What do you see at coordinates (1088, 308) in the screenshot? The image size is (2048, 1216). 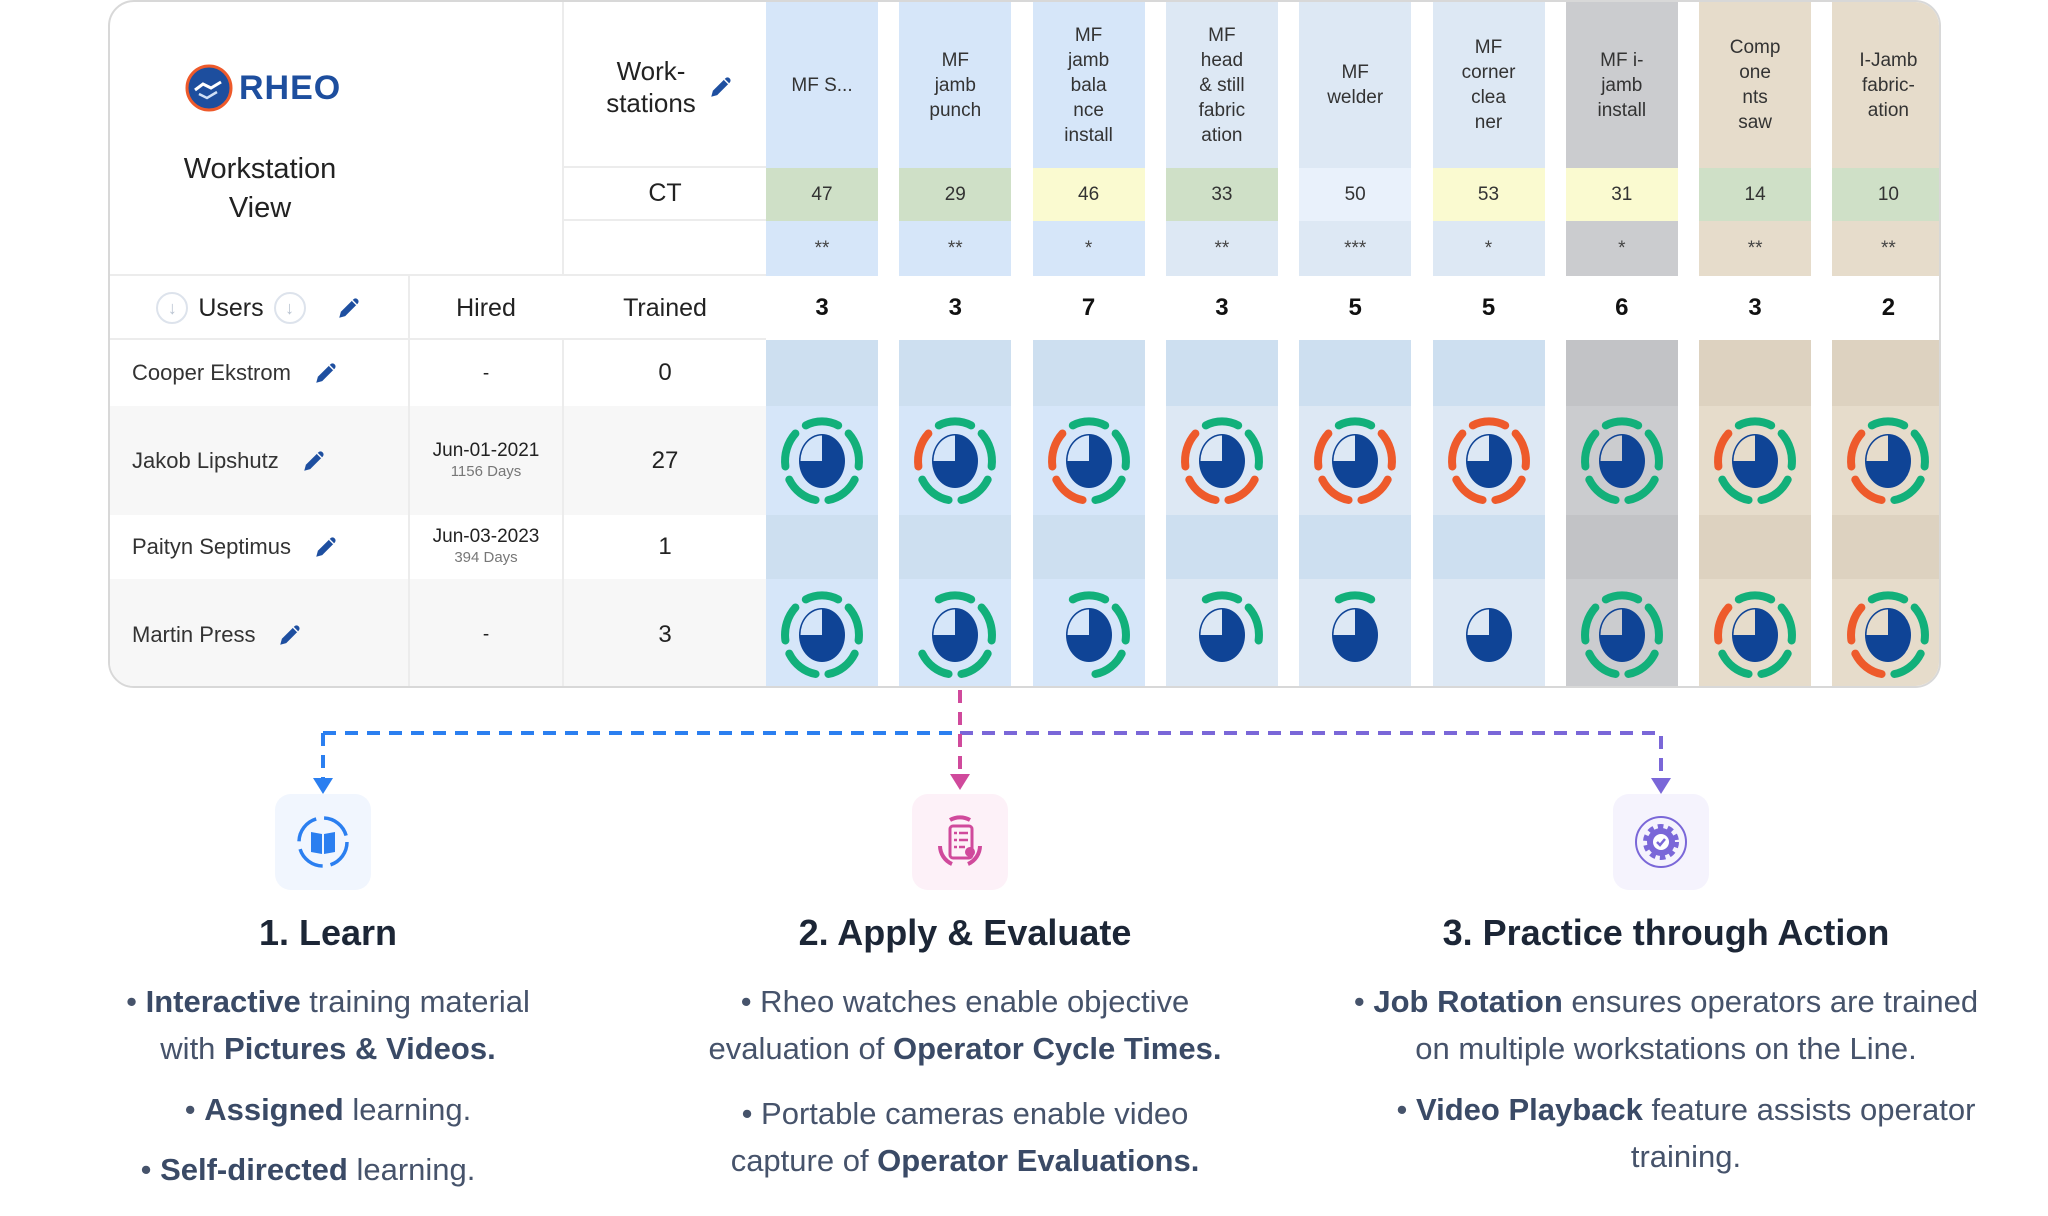 I see `trained-user-count: 7` at bounding box center [1088, 308].